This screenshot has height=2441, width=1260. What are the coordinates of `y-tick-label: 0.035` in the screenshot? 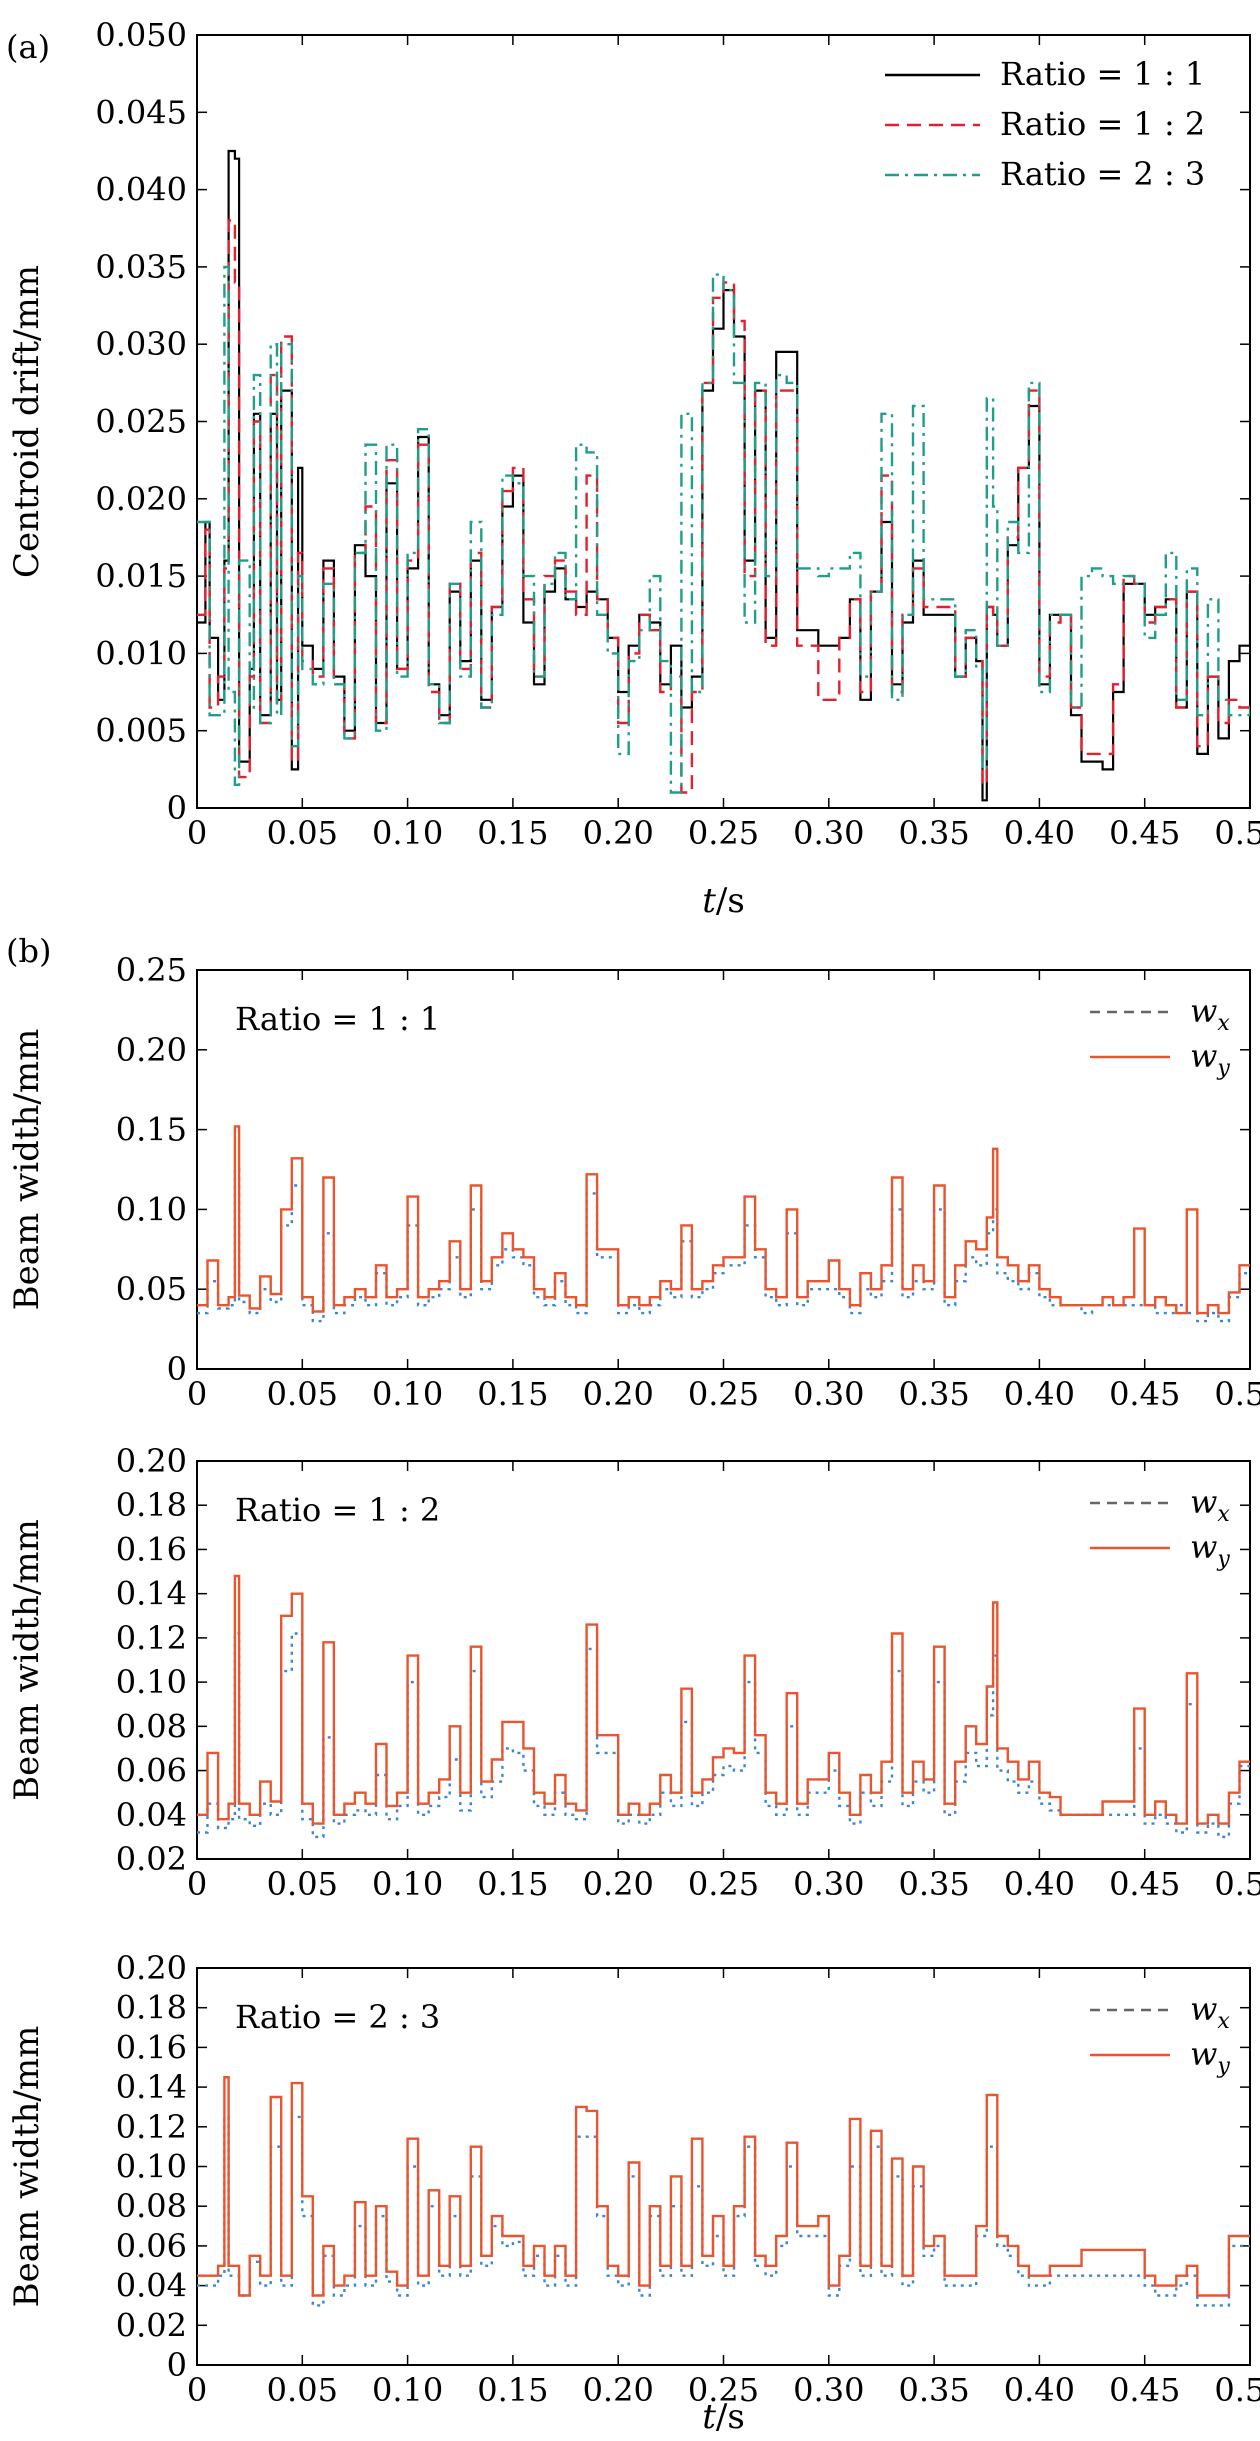 It's located at (141, 267).